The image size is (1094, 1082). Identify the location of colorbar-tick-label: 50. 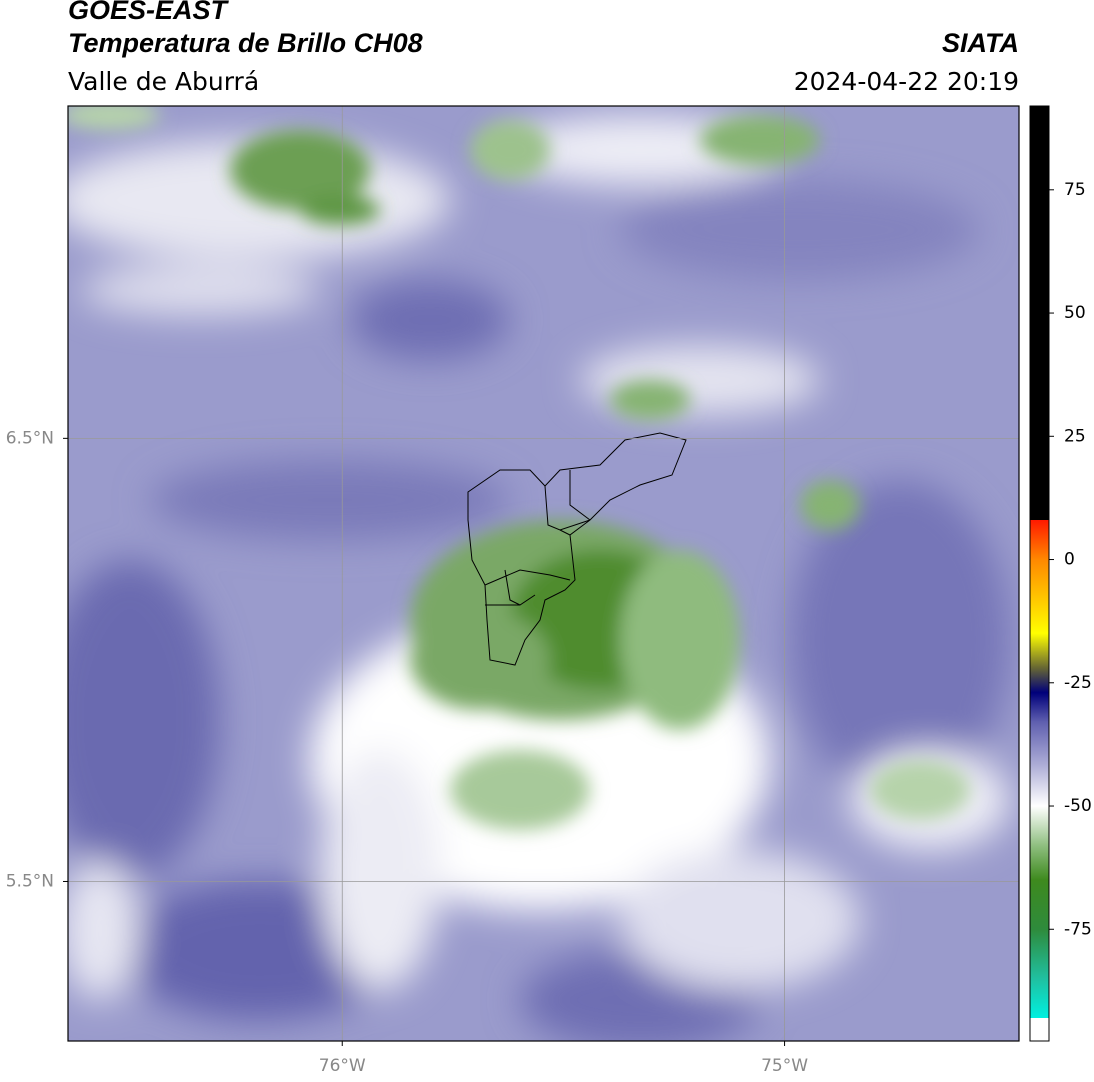
(1075, 313).